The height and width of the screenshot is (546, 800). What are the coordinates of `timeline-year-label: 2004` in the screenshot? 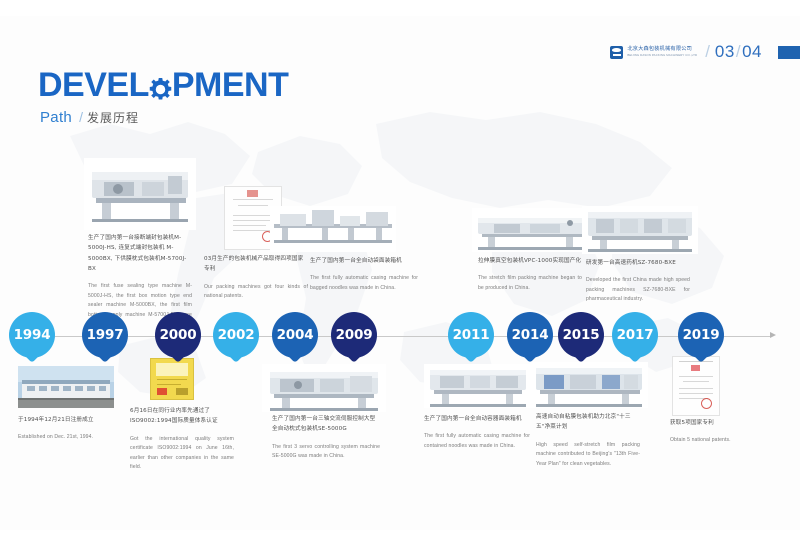 It's located at (295, 335).